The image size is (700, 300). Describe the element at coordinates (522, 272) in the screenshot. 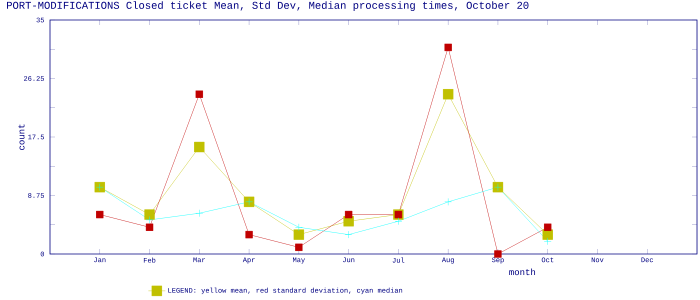

I see `x-axis-title: month` at that location.